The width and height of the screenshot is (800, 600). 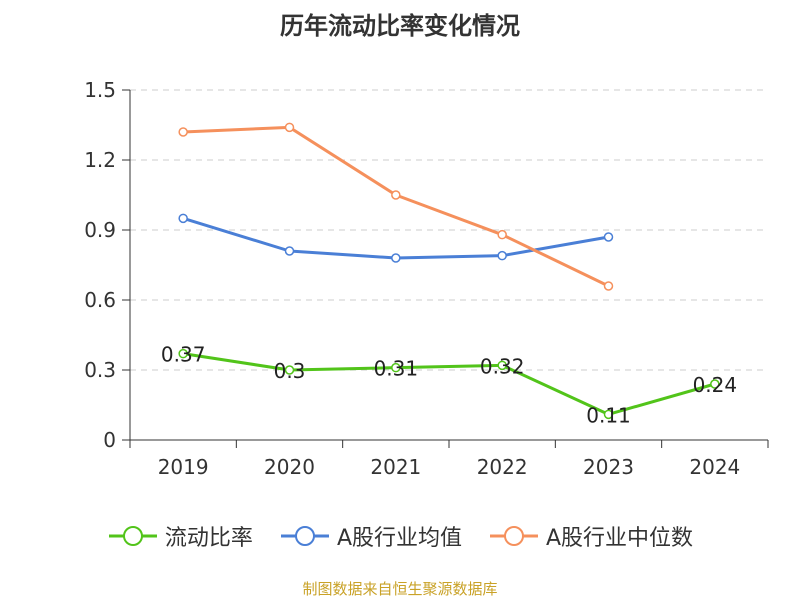 What do you see at coordinates (400, 589) in the screenshot?
I see `data-source-note: 制图数据来自恒生聚源数据库` at bounding box center [400, 589].